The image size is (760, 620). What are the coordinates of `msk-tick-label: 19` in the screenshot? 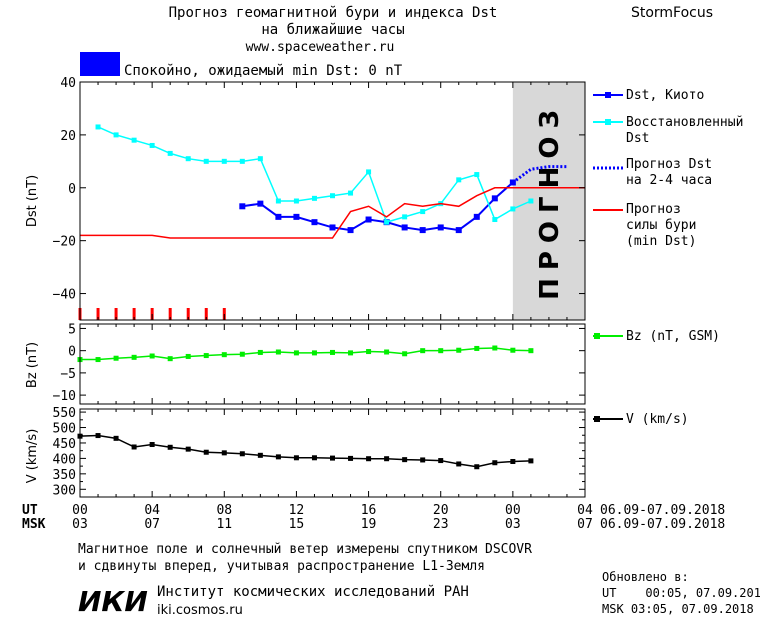 It's located at (369, 524).